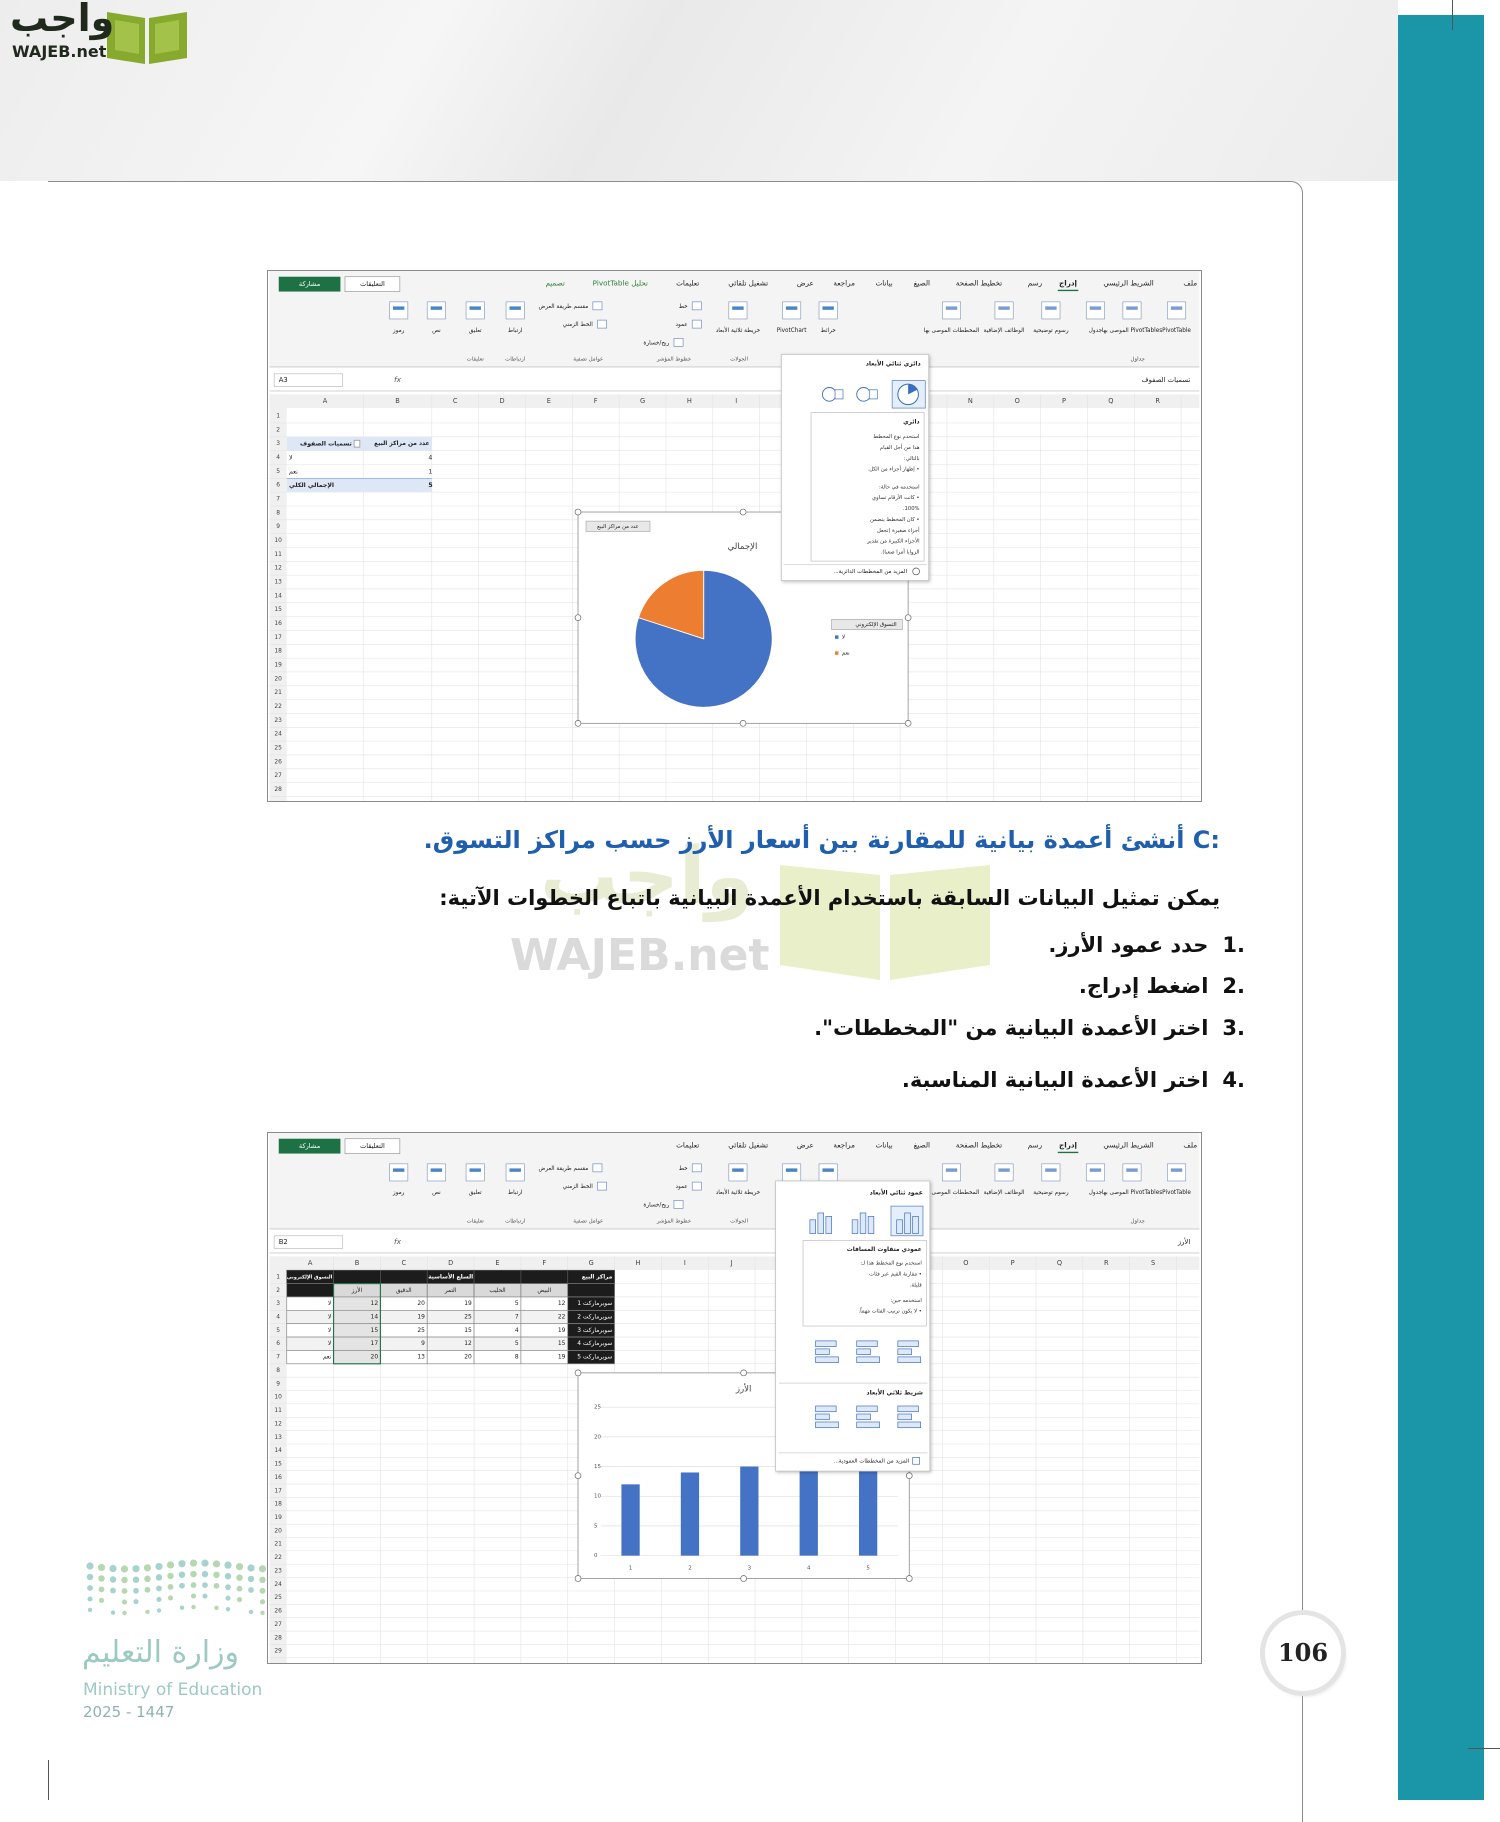  Describe the element at coordinates (736, 401) in the screenshot. I see `column-header: I` at that location.